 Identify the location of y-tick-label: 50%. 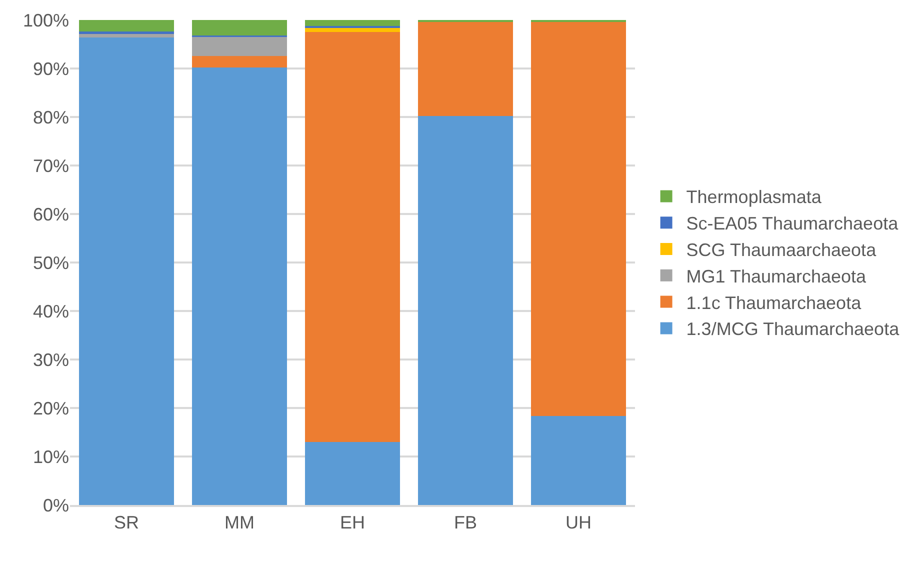
(50, 262).